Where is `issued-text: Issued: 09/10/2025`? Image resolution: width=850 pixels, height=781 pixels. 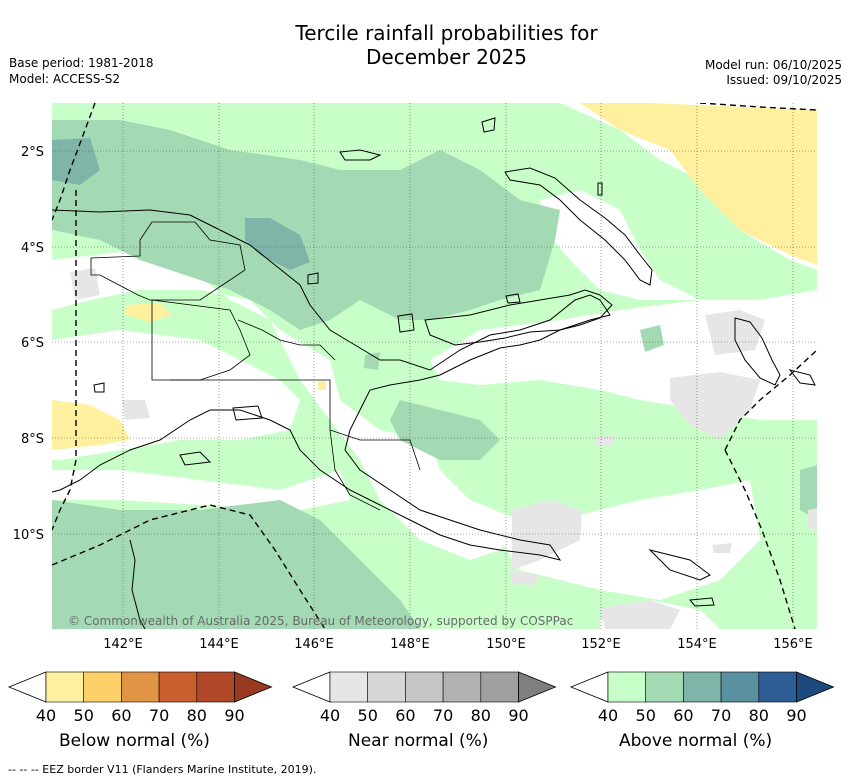 issued-text: Issued: 09/10/2025 is located at coordinates (784, 80).